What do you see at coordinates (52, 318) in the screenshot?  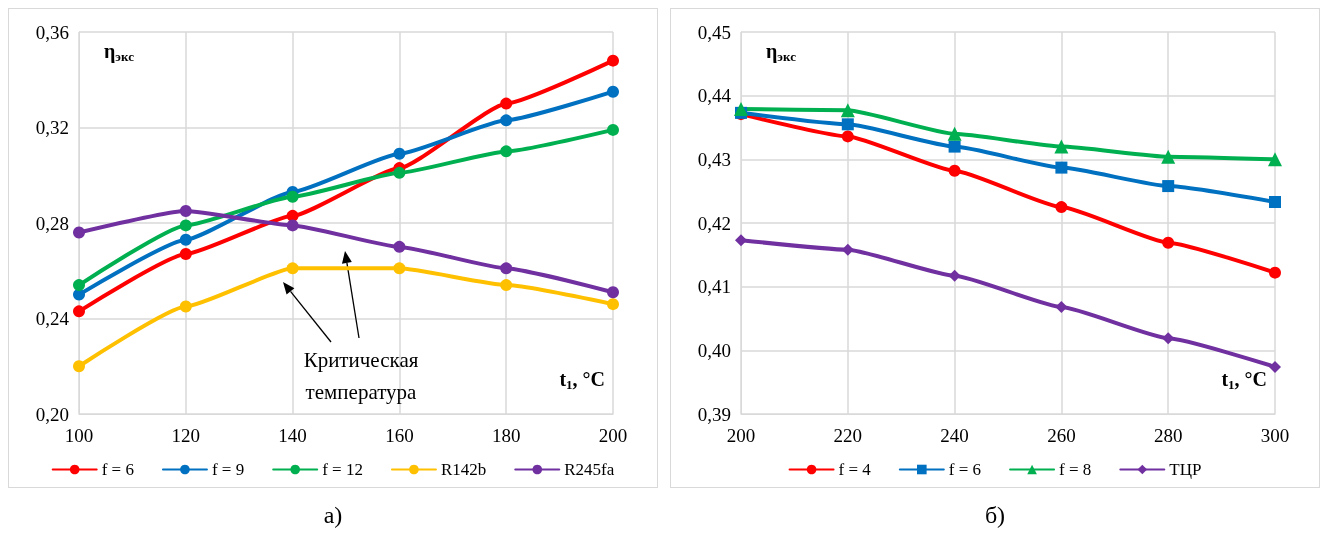 I see `y-tick-label: 0,24` at bounding box center [52, 318].